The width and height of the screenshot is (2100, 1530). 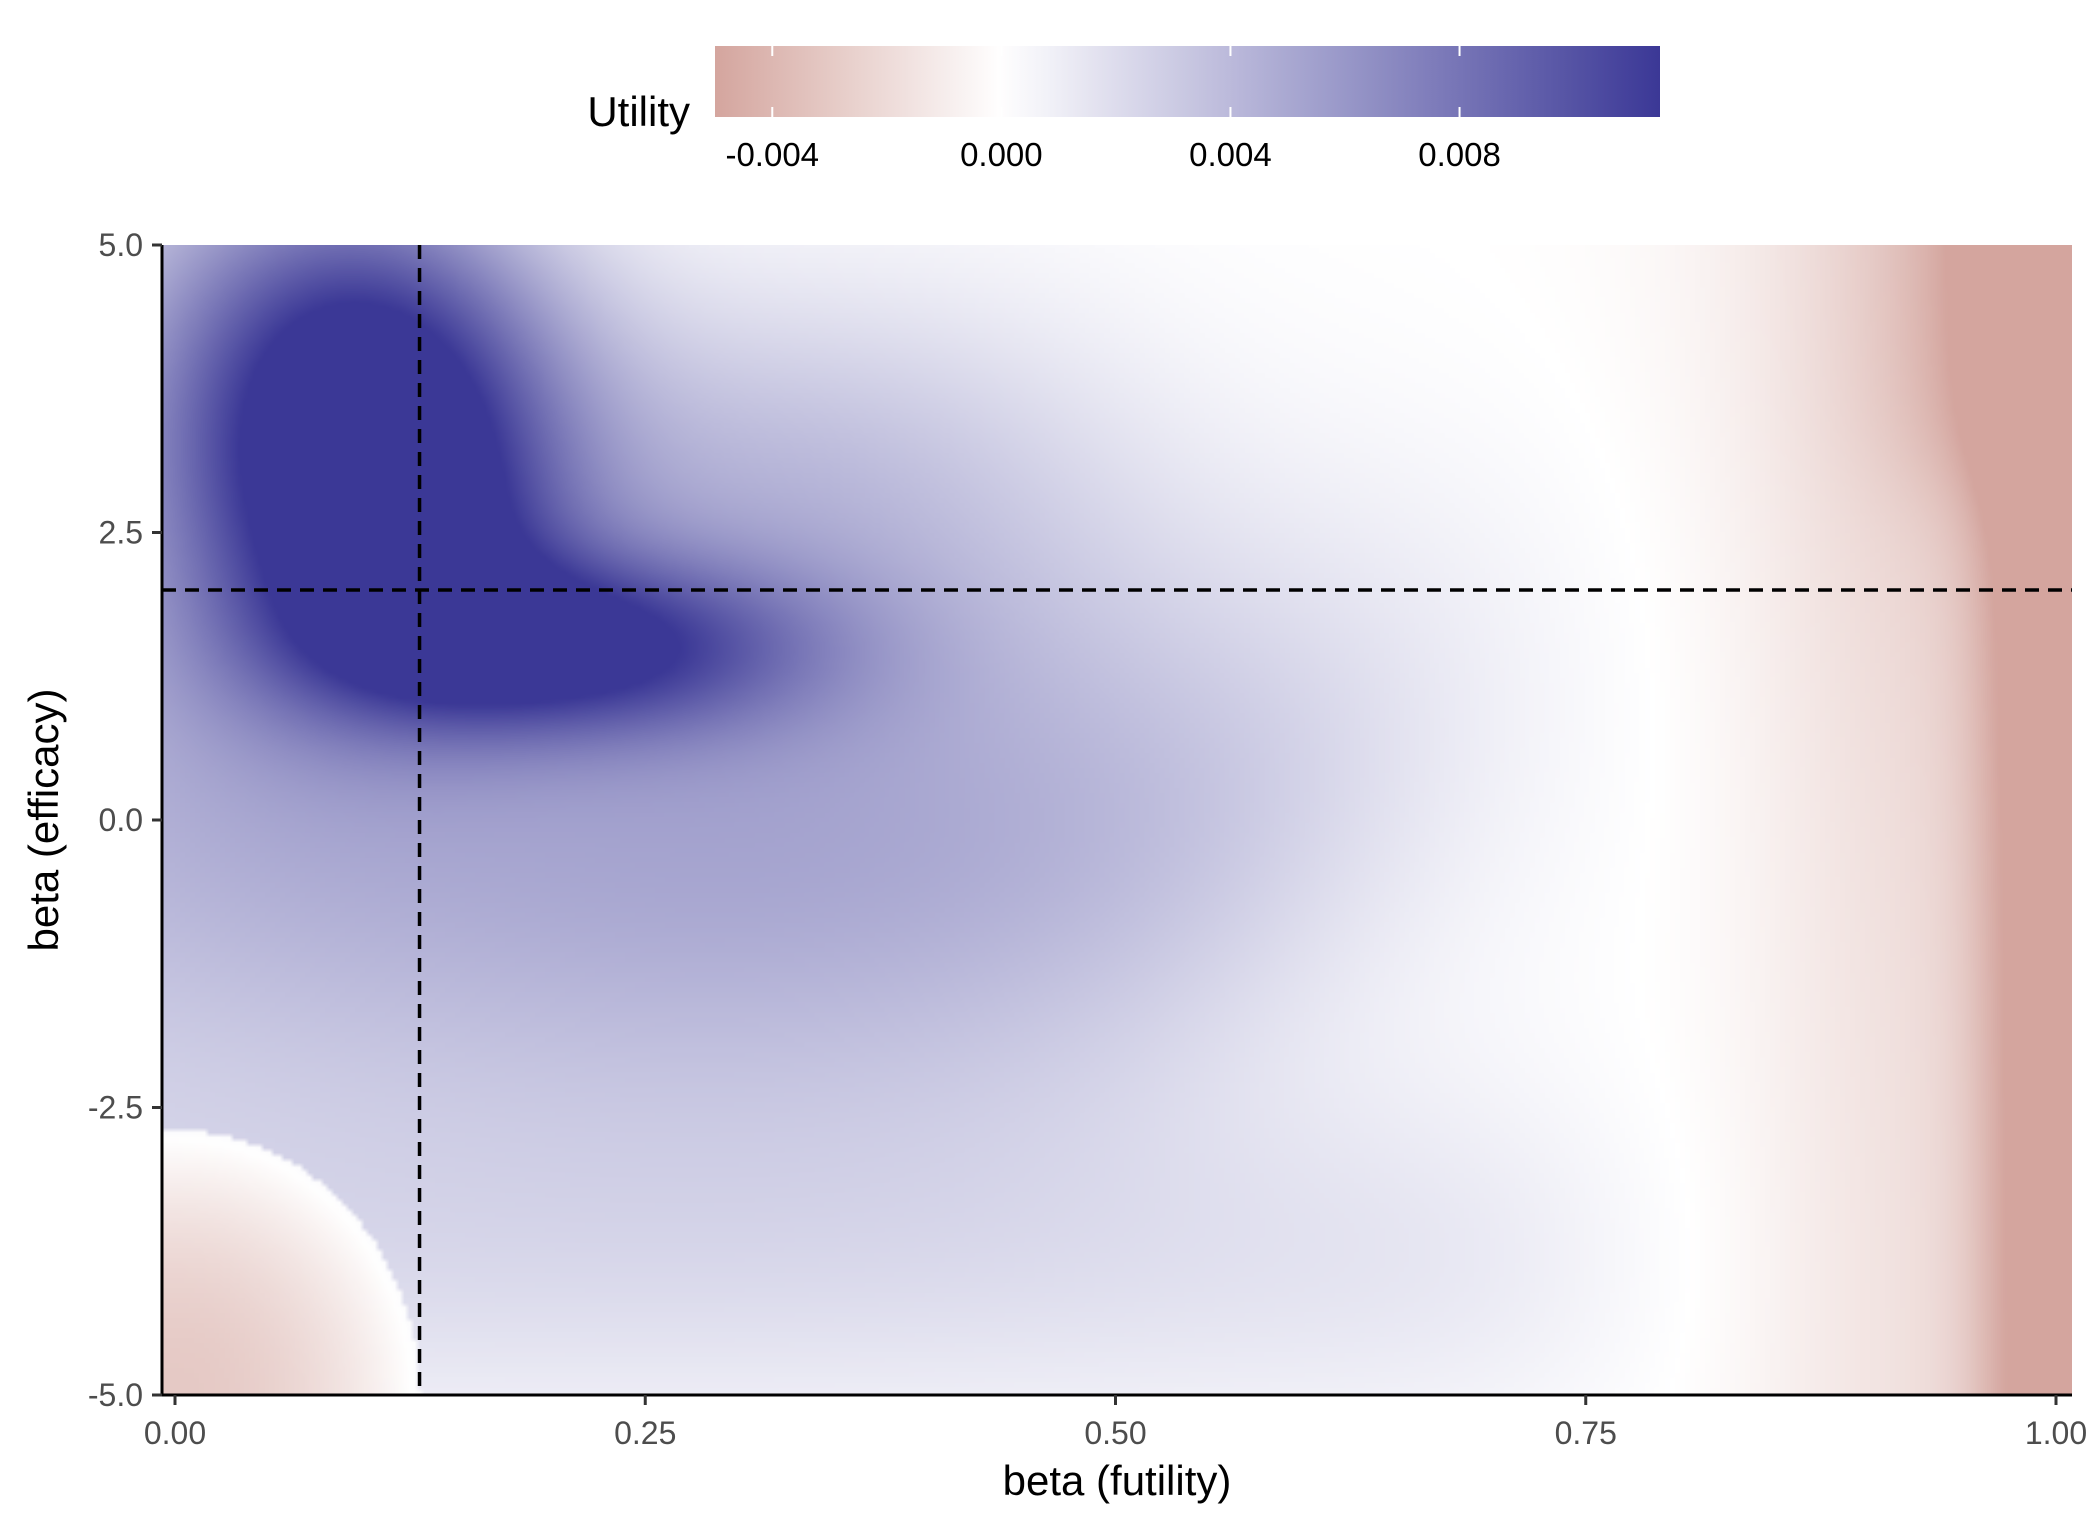 What do you see at coordinates (1459, 154) in the screenshot?
I see `legend-tick-label: 0.008` at bounding box center [1459, 154].